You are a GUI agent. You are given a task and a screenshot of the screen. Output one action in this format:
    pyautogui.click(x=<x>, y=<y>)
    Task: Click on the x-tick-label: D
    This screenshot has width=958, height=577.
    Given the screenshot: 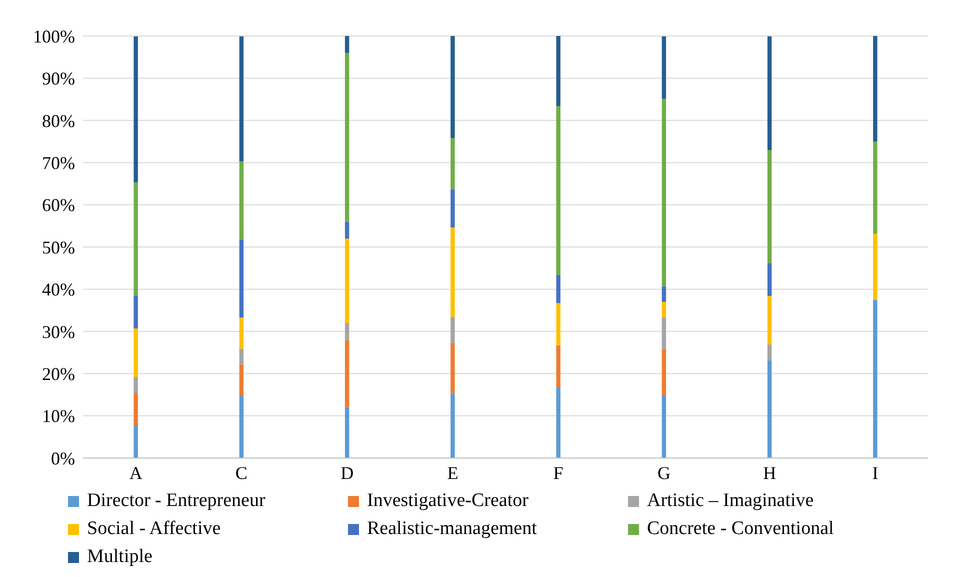 What is the action you would take?
    pyautogui.click(x=347, y=472)
    